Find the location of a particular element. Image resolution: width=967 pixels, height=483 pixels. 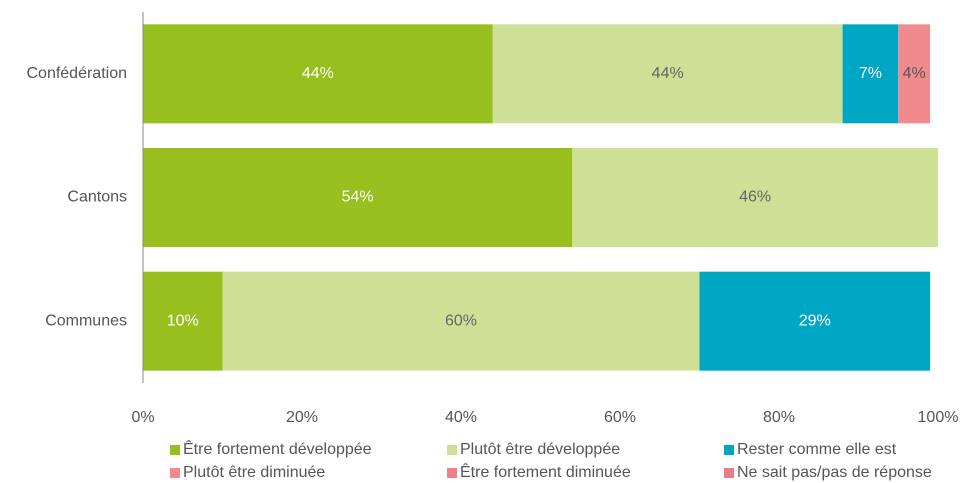

y-tick-label: Cantons is located at coordinates (97, 197).